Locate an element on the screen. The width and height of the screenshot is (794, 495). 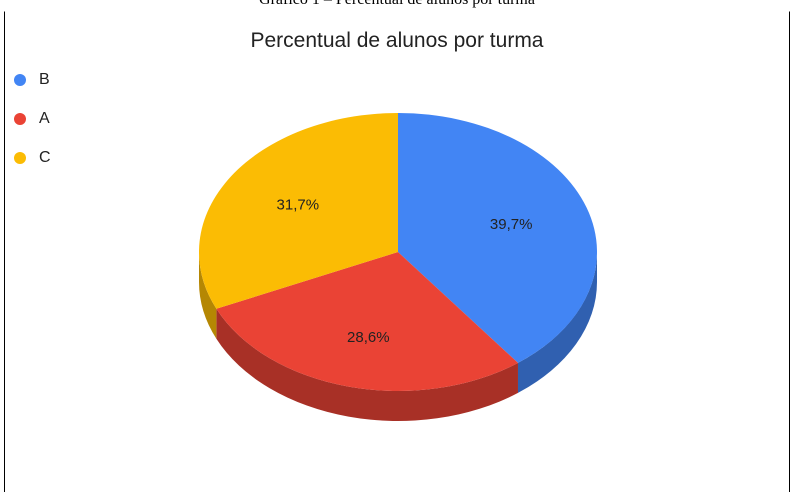
slice-c is located at coordinates (298, 211).